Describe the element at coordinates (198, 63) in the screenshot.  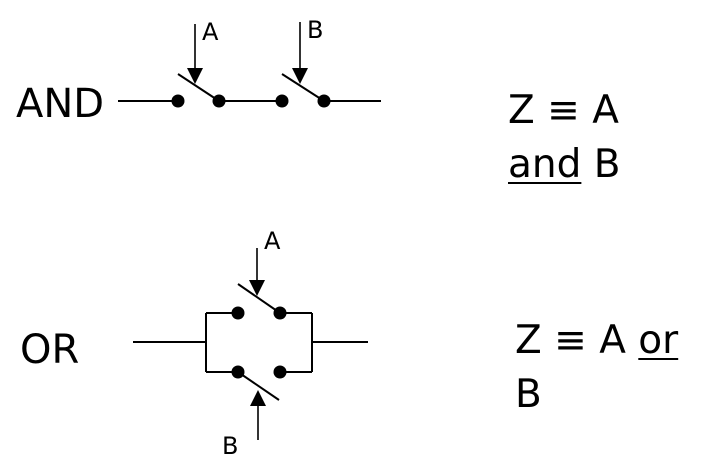
I see `and-switch-a: A` at that location.